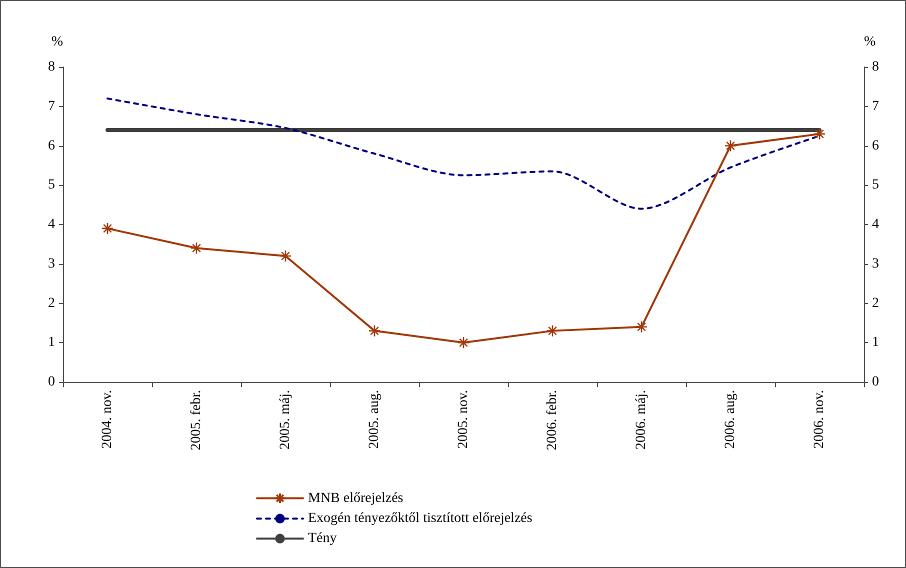 This screenshot has height=568, width=906. What do you see at coordinates (875, 185) in the screenshot?
I see `y2-tick-label: 5` at bounding box center [875, 185].